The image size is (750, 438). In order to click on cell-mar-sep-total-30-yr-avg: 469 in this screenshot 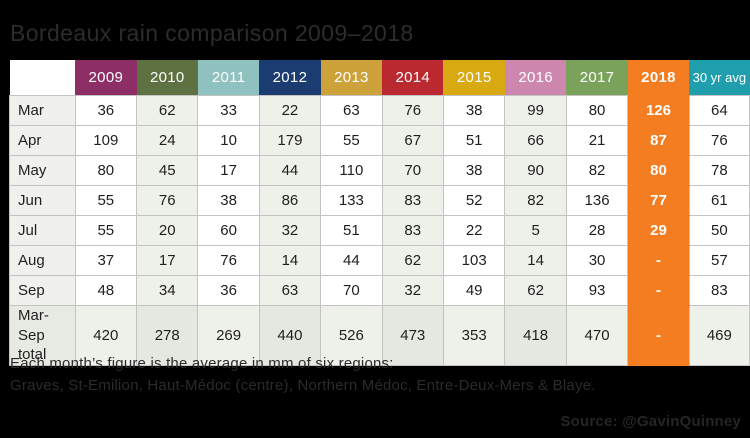, I will do `click(719, 335)`.